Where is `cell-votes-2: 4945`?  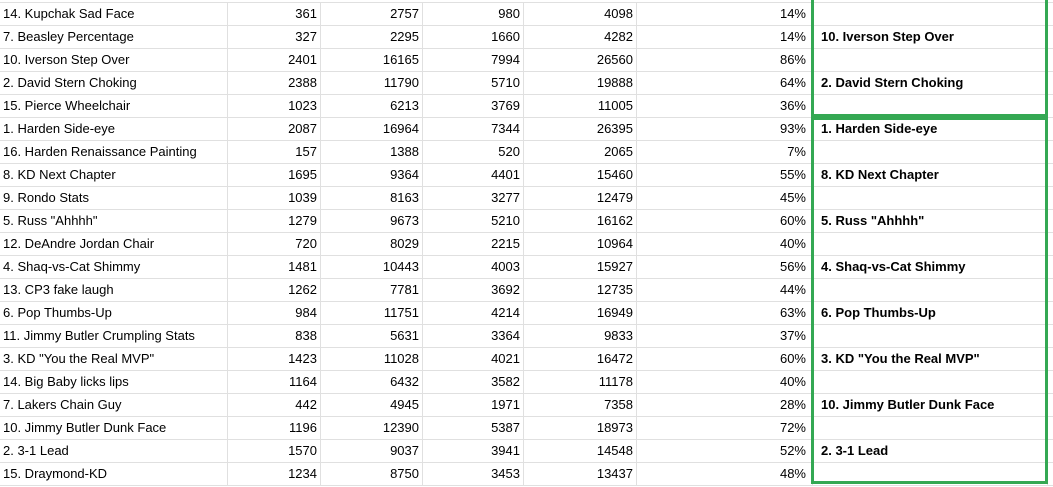 cell-votes-2: 4945 is located at coordinates (372, 405).